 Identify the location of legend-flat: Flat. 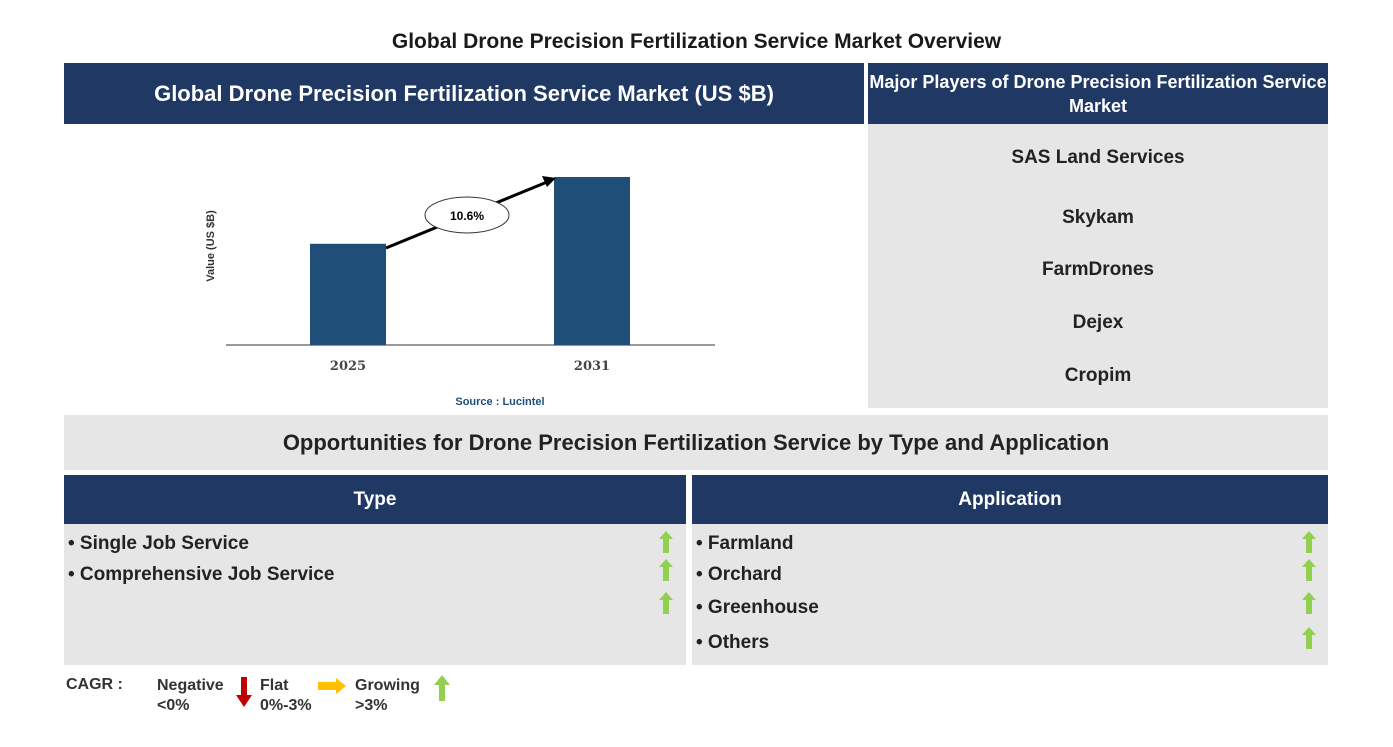
(274, 685).